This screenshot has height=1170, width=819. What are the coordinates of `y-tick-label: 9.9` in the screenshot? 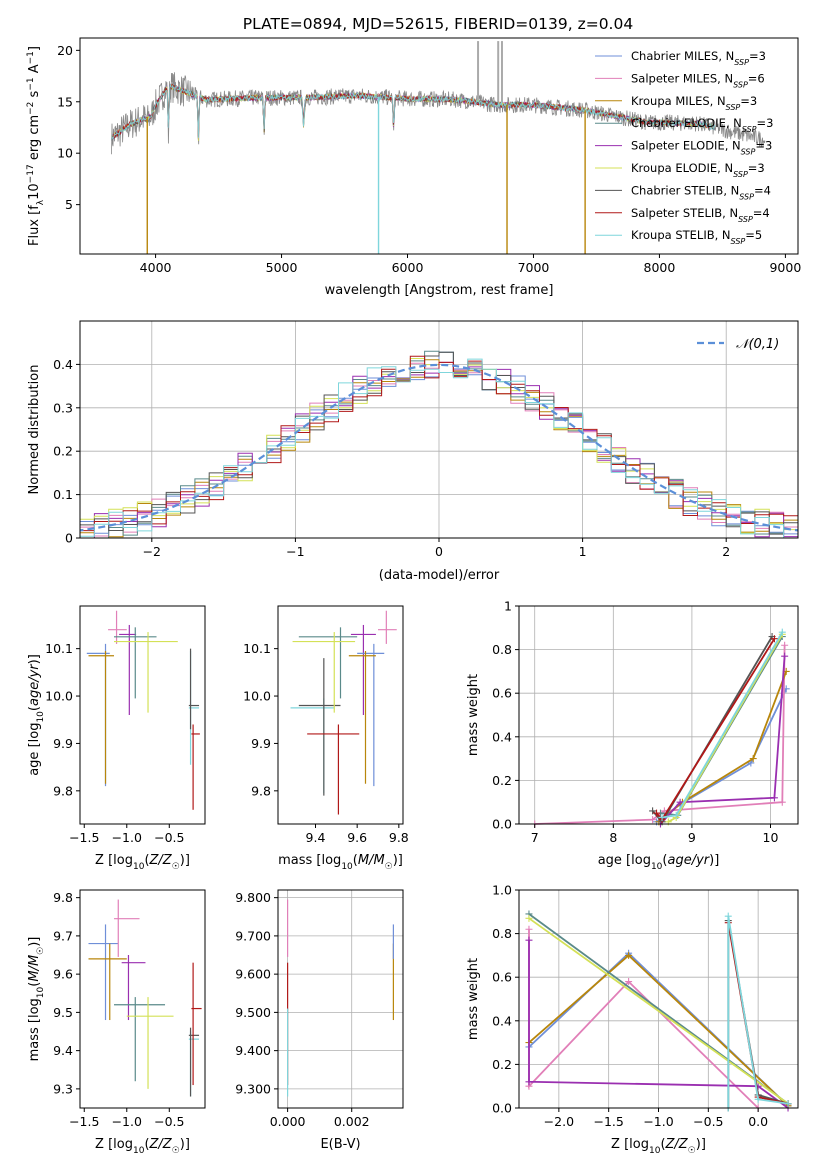 It's located at (63, 743).